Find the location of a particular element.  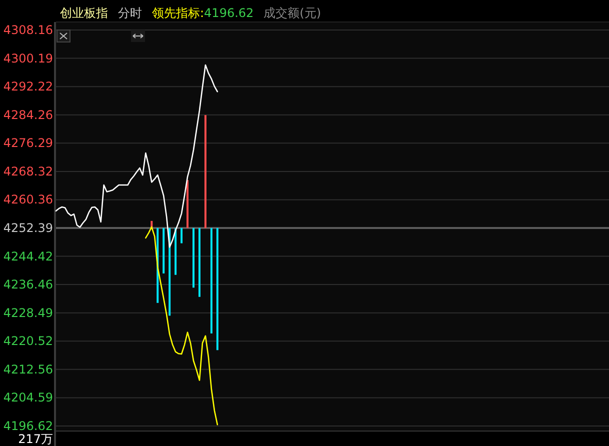

y-tick-label: 4268.32 is located at coordinates (28, 171).